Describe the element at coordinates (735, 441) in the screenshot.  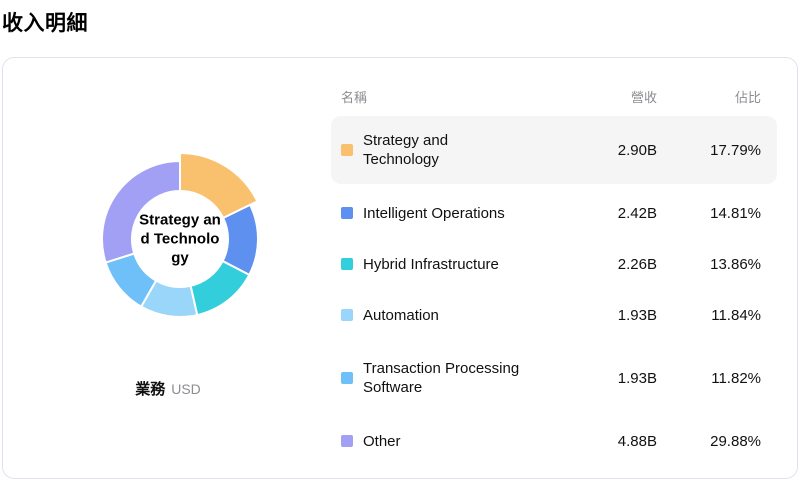
I see `row-percent: 29.88%` at that location.